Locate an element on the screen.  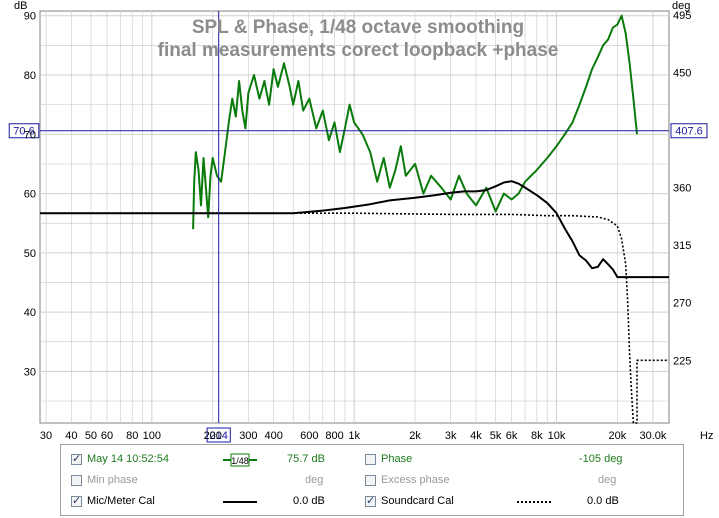
mic-cal-checkbox is located at coordinates (76, 500).